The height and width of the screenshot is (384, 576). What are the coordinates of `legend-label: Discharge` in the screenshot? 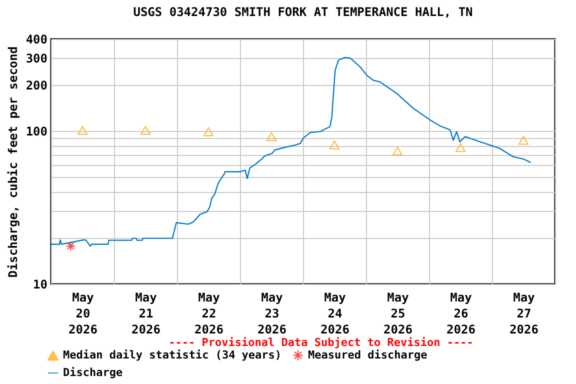 It's located at (93, 372).